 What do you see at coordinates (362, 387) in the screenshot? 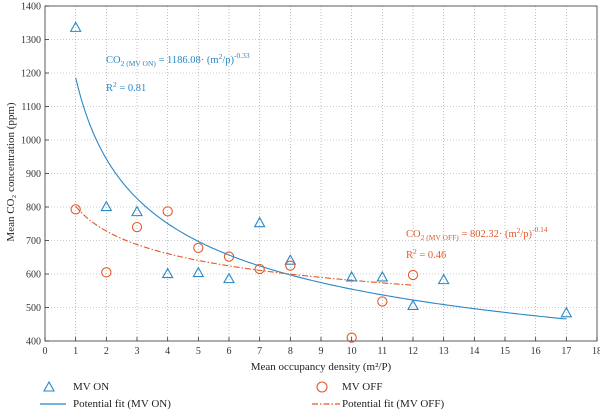
I see `legend-label-mv-off: MV OFF` at bounding box center [362, 387].